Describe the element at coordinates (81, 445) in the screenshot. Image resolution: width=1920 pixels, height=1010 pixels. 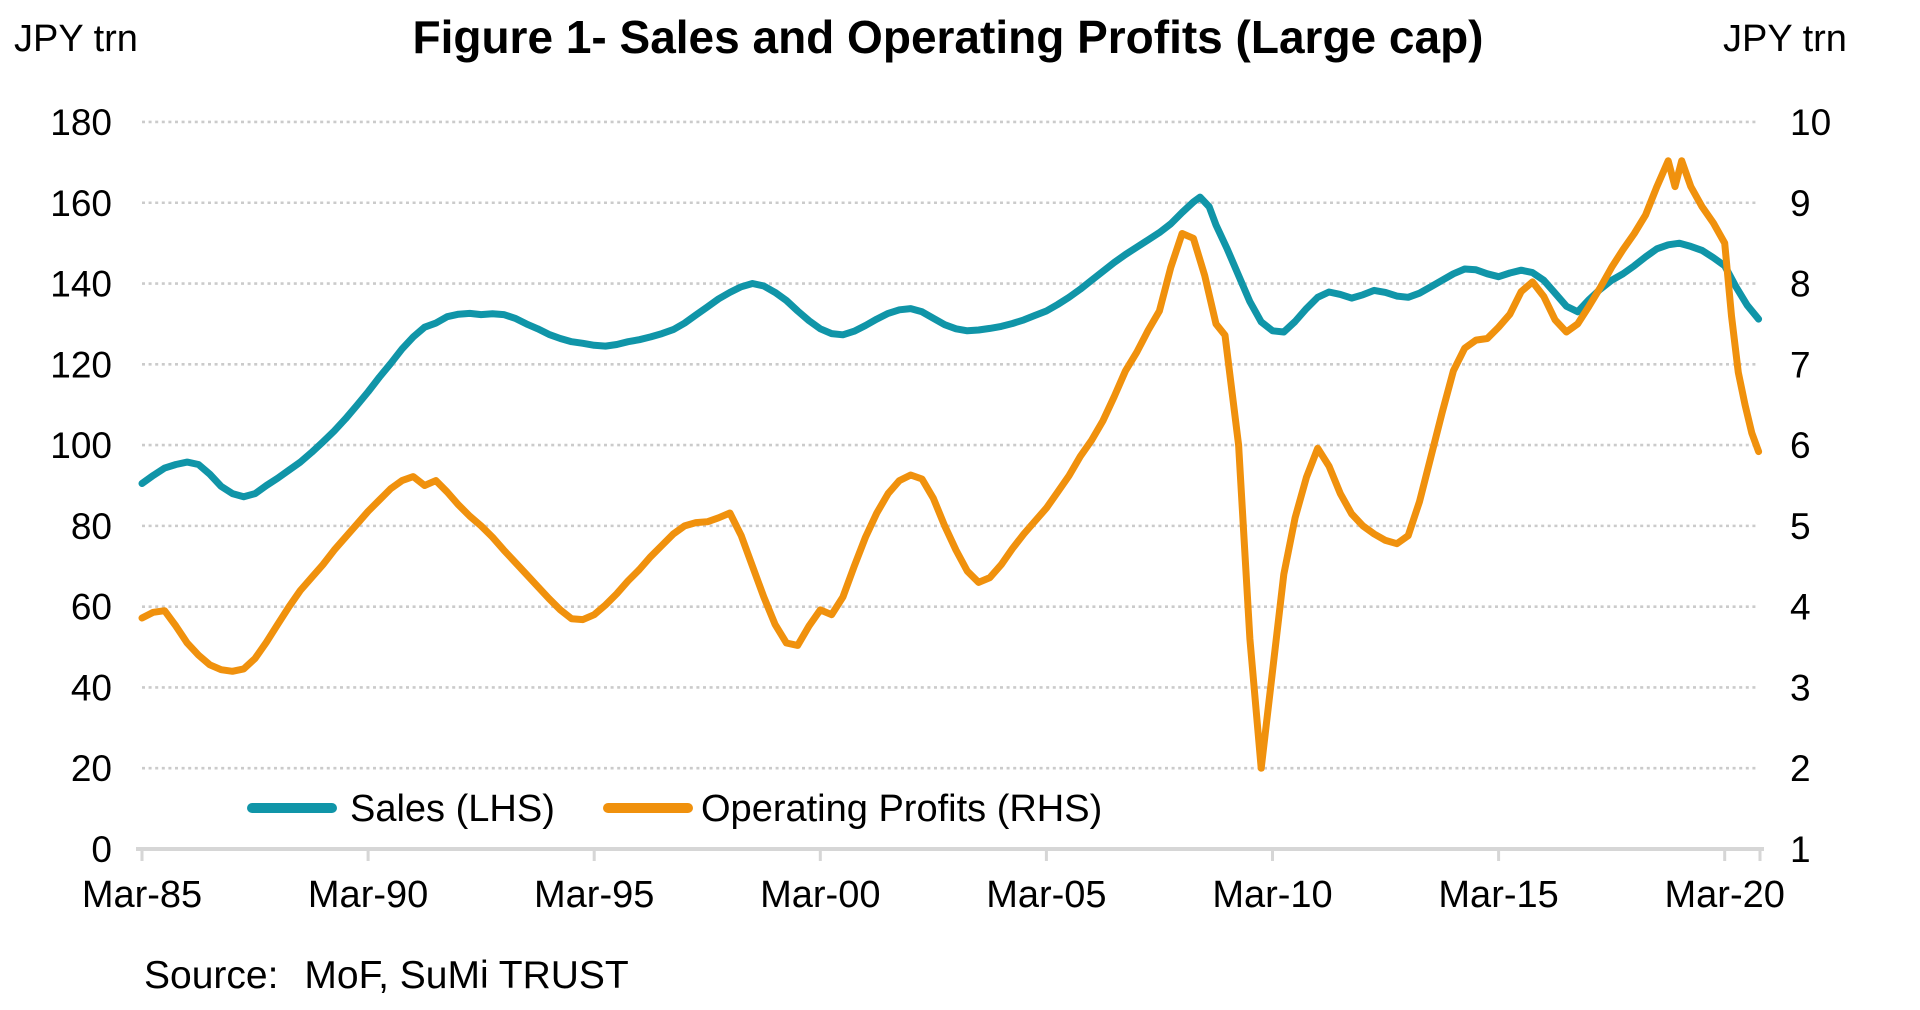
I see `left-axis-tick-label-100: 100` at that location.